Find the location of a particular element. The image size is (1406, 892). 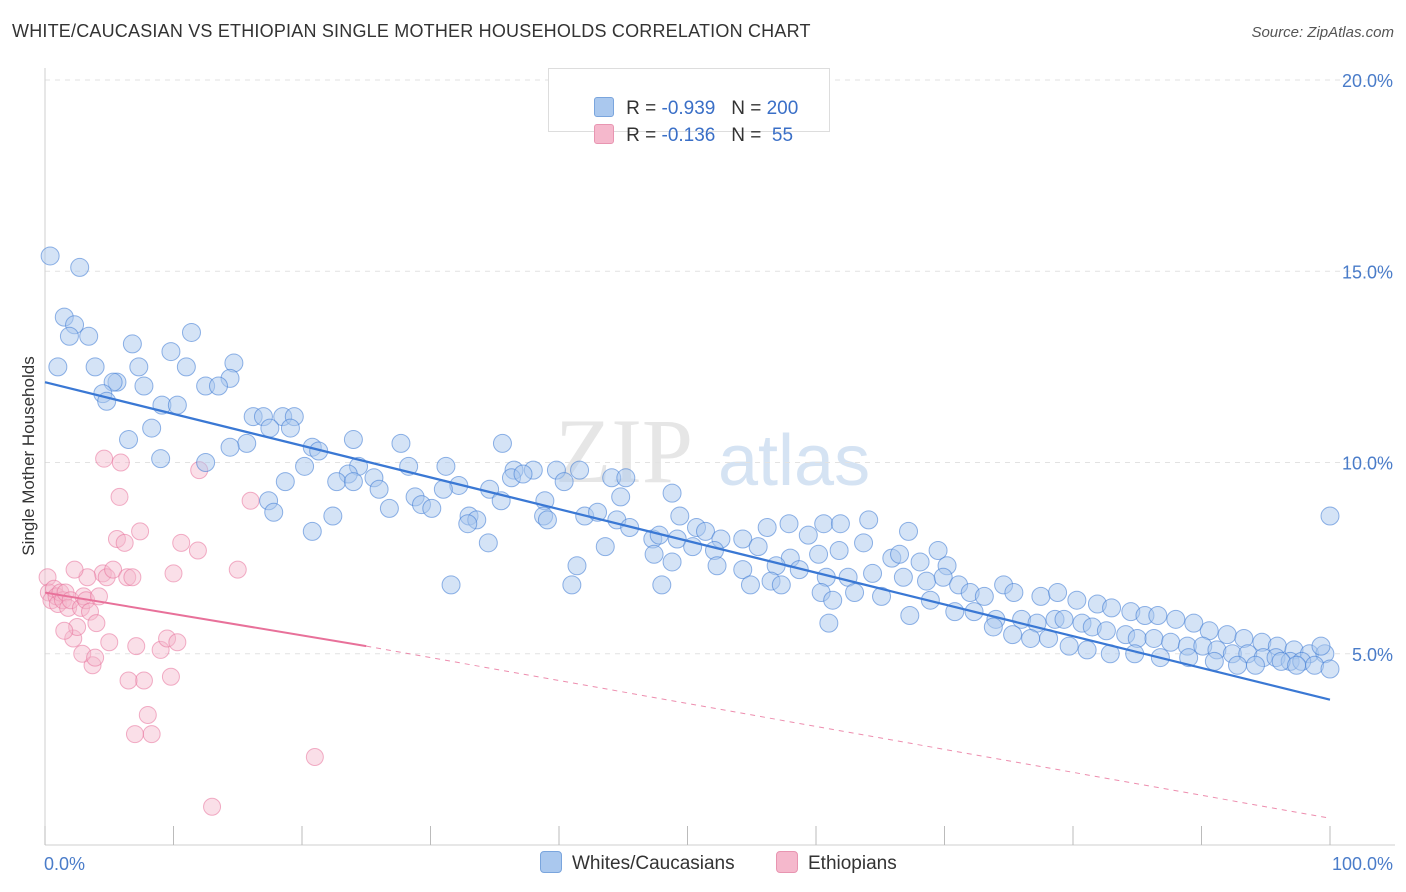

series-swatch-whites is located at coordinates (551, 862).